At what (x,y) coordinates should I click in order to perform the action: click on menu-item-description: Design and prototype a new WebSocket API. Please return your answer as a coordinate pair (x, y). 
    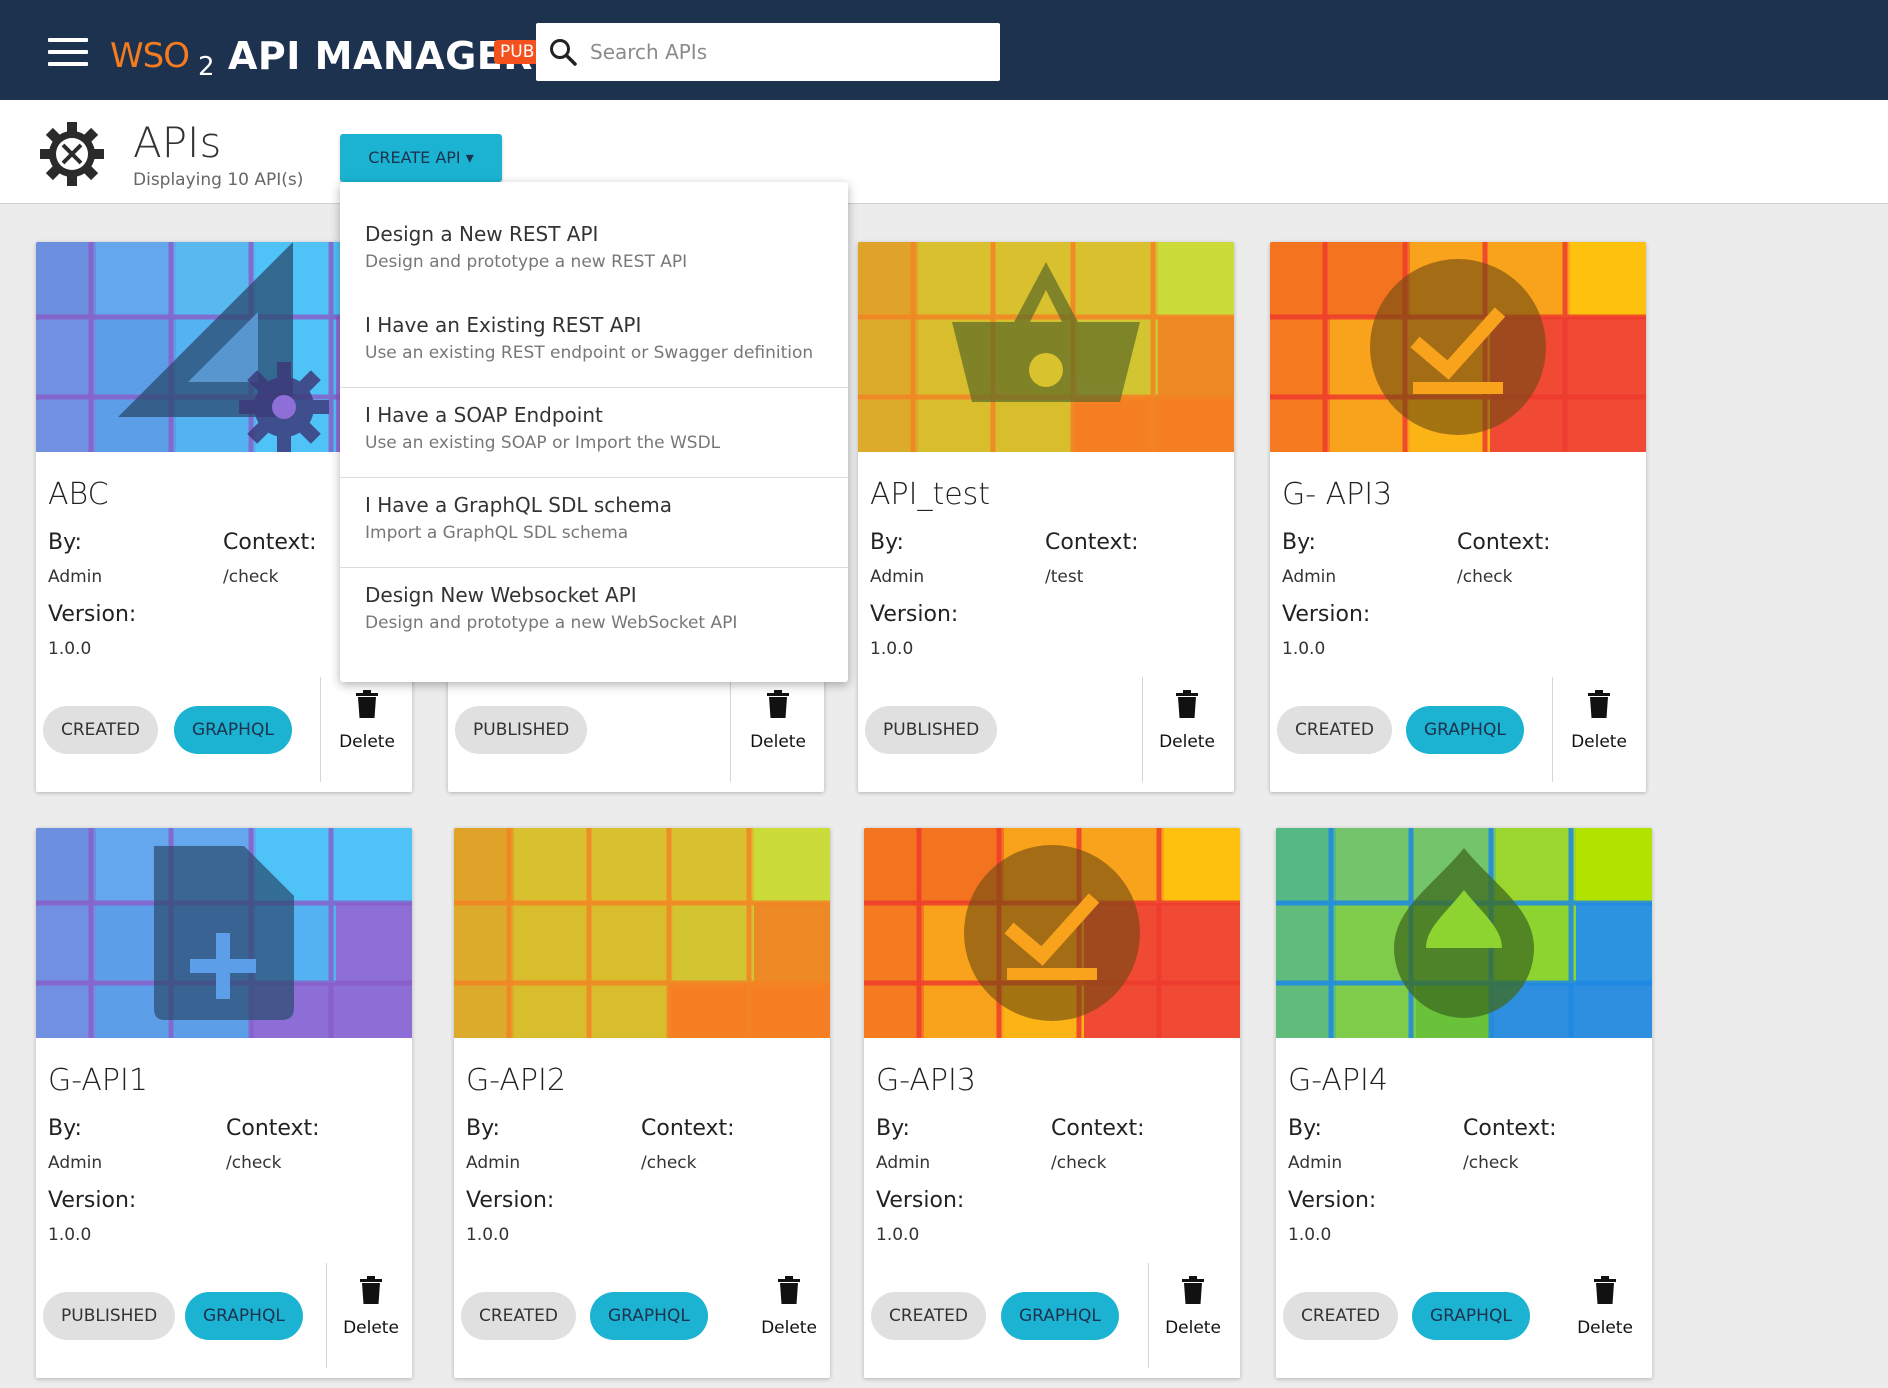
    Looking at the image, I should click on (551, 623).